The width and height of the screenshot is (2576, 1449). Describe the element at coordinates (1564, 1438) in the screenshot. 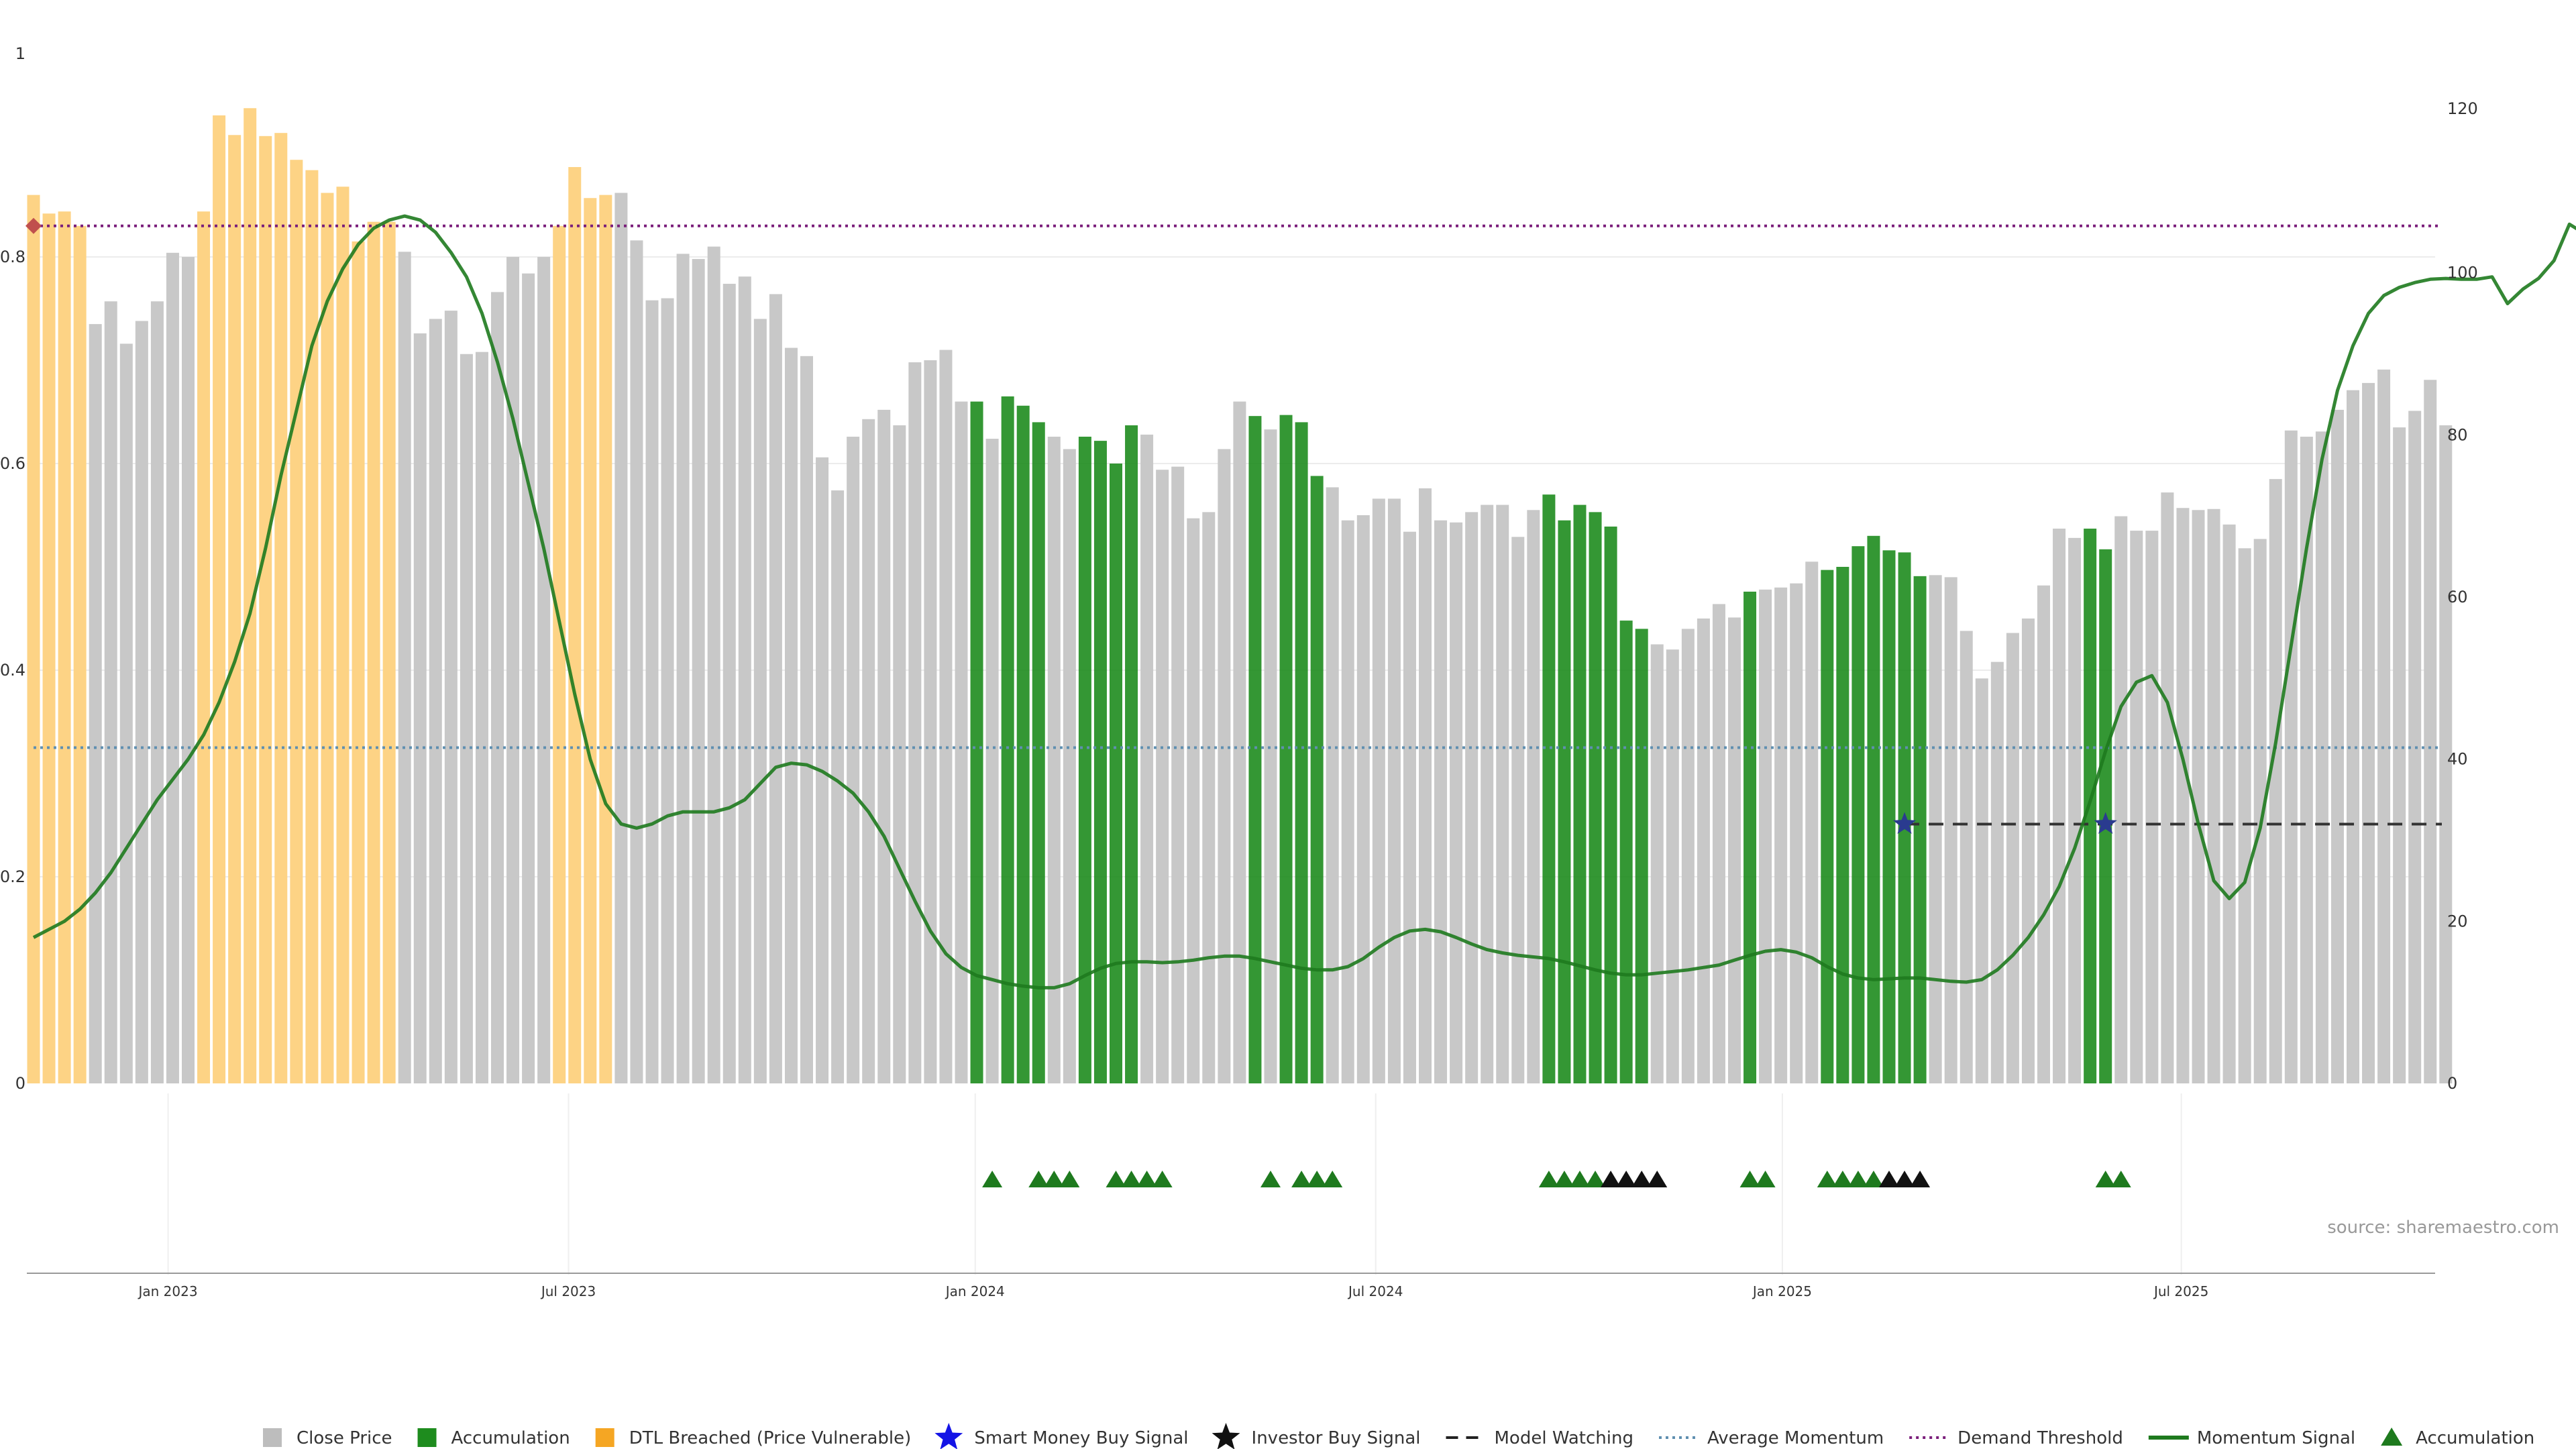

I see `legend-label: Model Watching` at that location.